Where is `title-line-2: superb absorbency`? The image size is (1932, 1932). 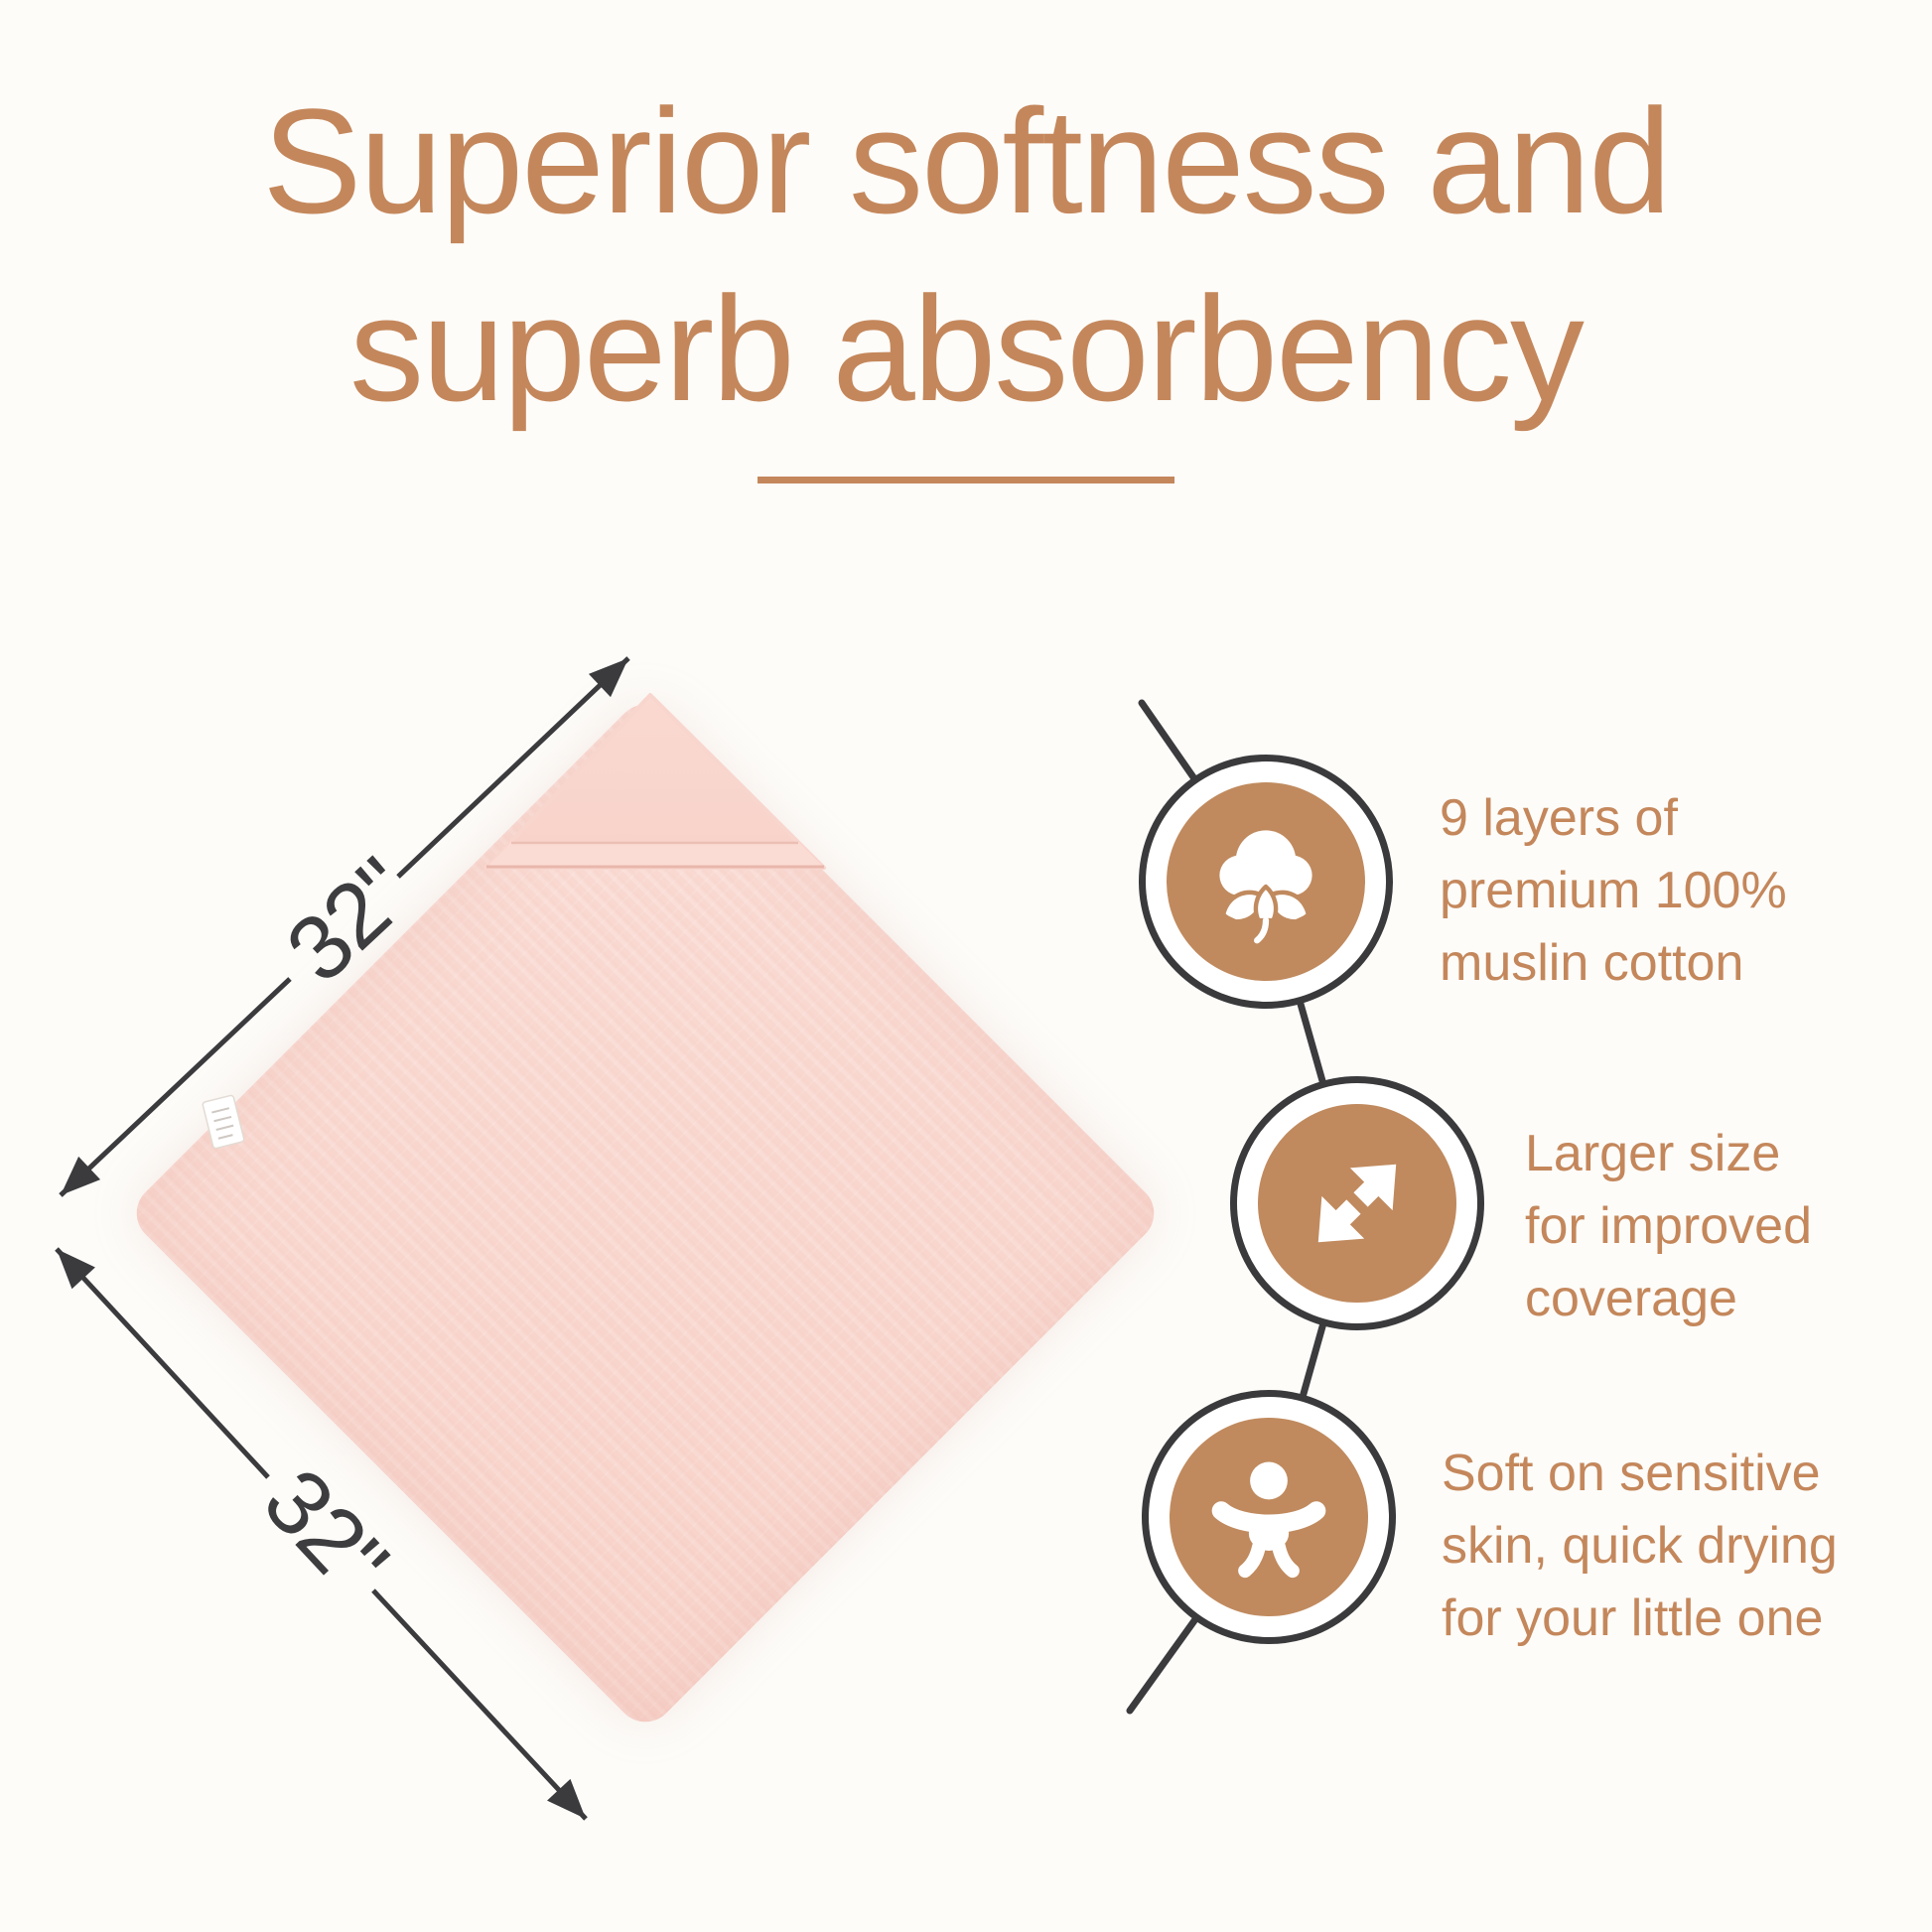
title-line-2: superb absorbency is located at coordinates (967, 348).